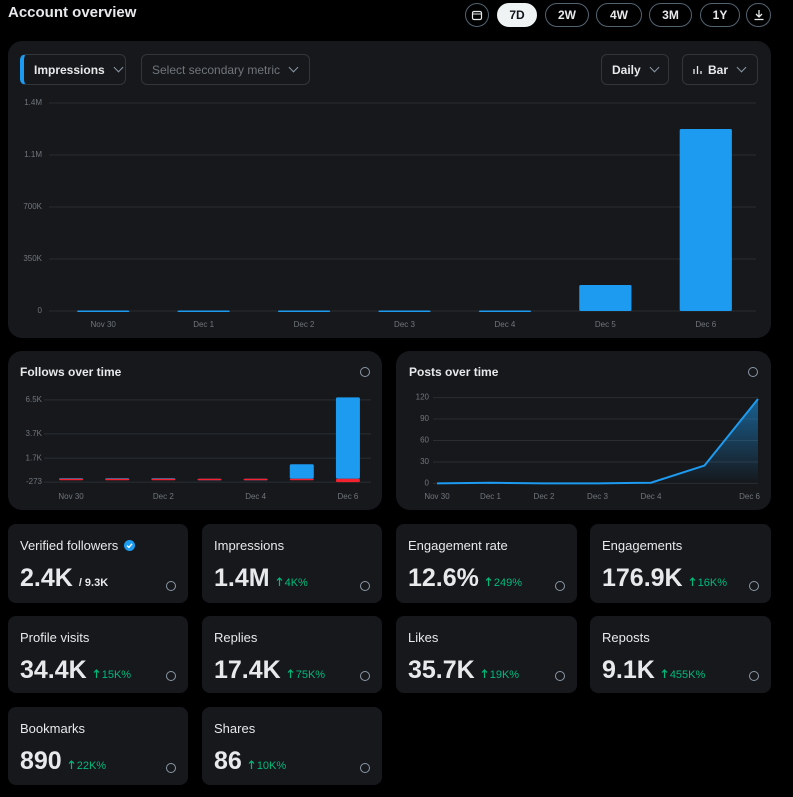 The width and height of the screenshot is (793, 797). What do you see at coordinates (64, 578) in the screenshot?
I see `card-value-row: 2.4K / 9.3K` at bounding box center [64, 578].